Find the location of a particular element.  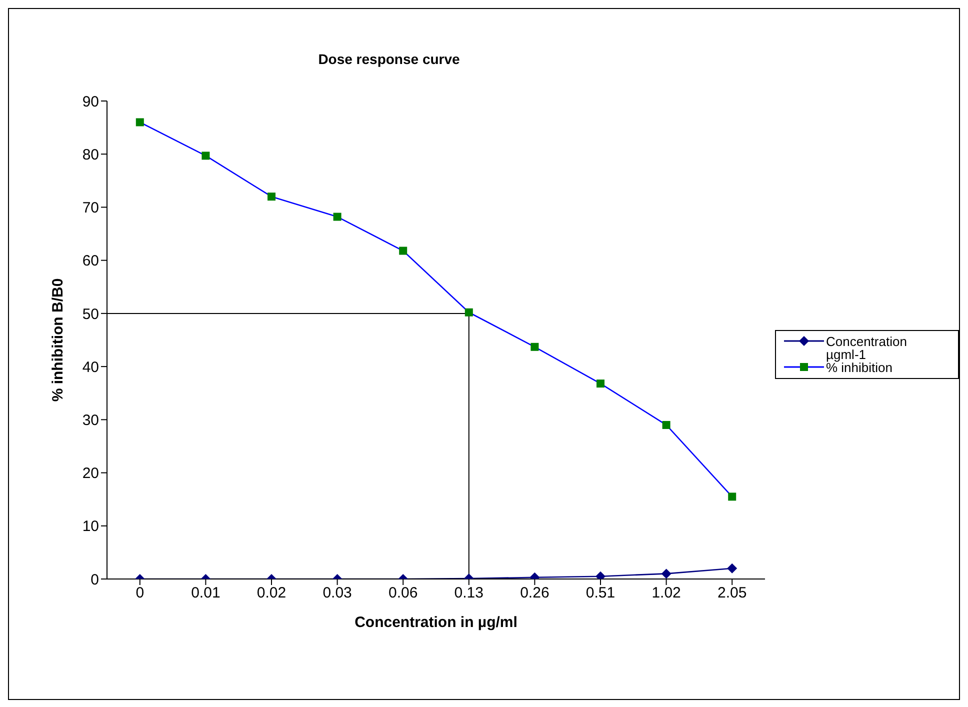

x-tick-label: 0.51 is located at coordinates (601, 593).